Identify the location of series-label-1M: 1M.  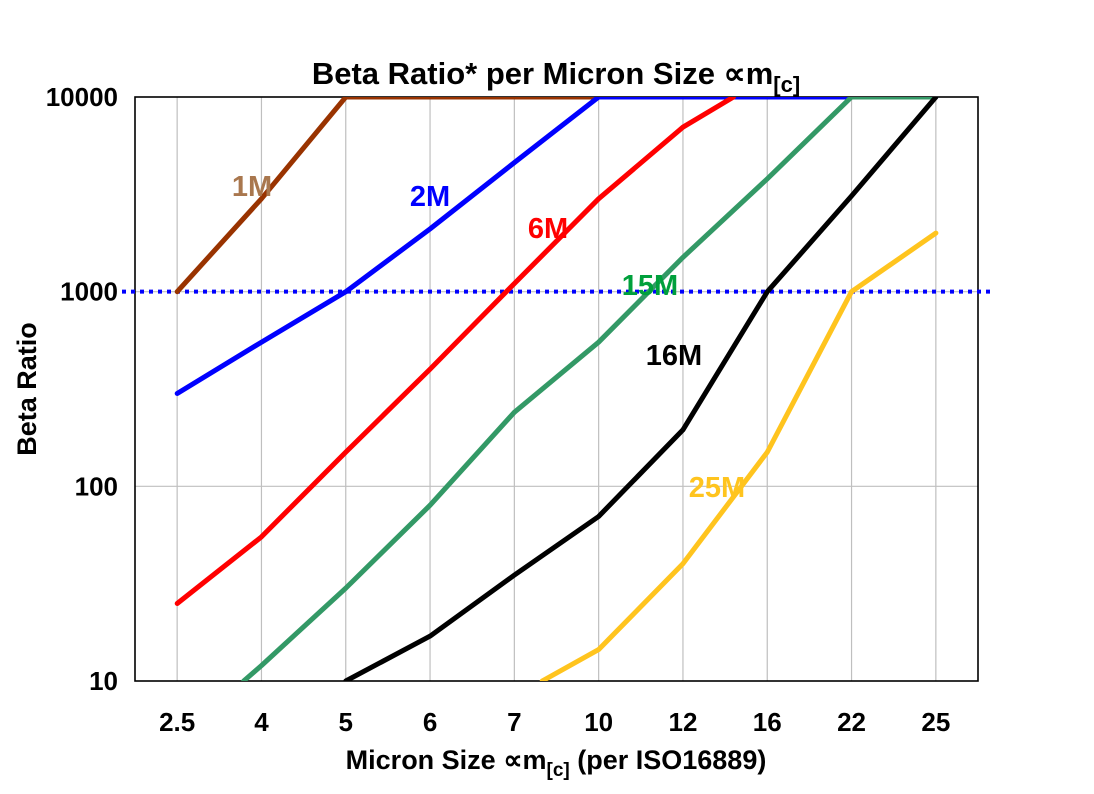
(252, 187).